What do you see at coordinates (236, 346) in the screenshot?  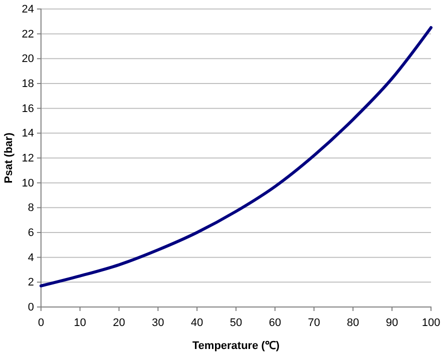 I see `x-axis-title: Temperature (℃)` at bounding box center [236, 346].